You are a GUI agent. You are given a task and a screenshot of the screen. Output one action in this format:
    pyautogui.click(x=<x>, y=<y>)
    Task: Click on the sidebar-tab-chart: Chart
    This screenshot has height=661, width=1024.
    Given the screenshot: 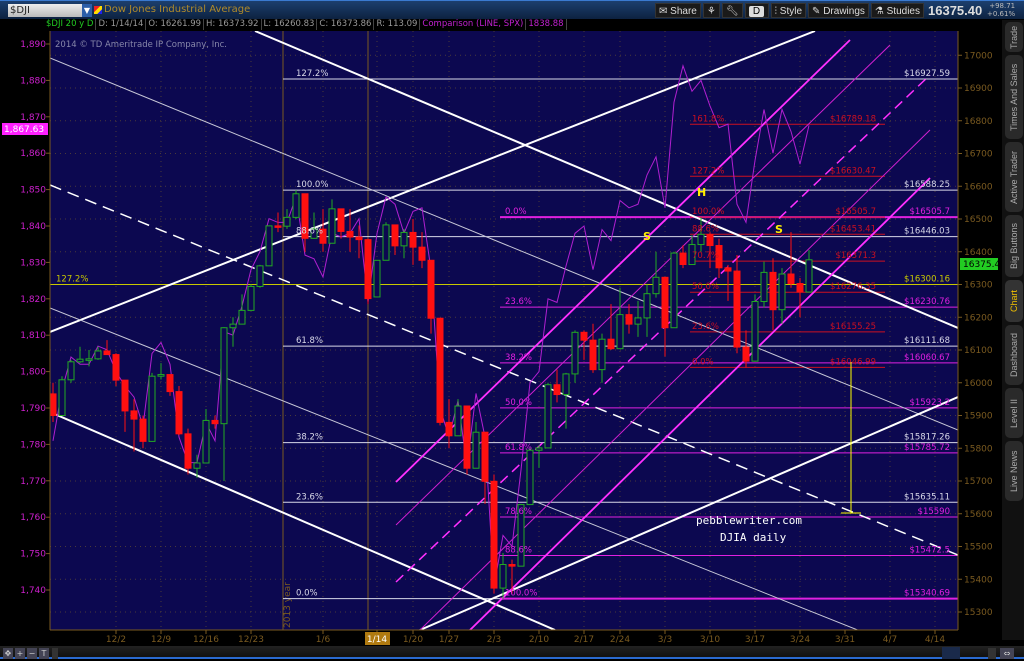 What is the action you would take?
    pyautogui.click(x=1014, y=301)
    